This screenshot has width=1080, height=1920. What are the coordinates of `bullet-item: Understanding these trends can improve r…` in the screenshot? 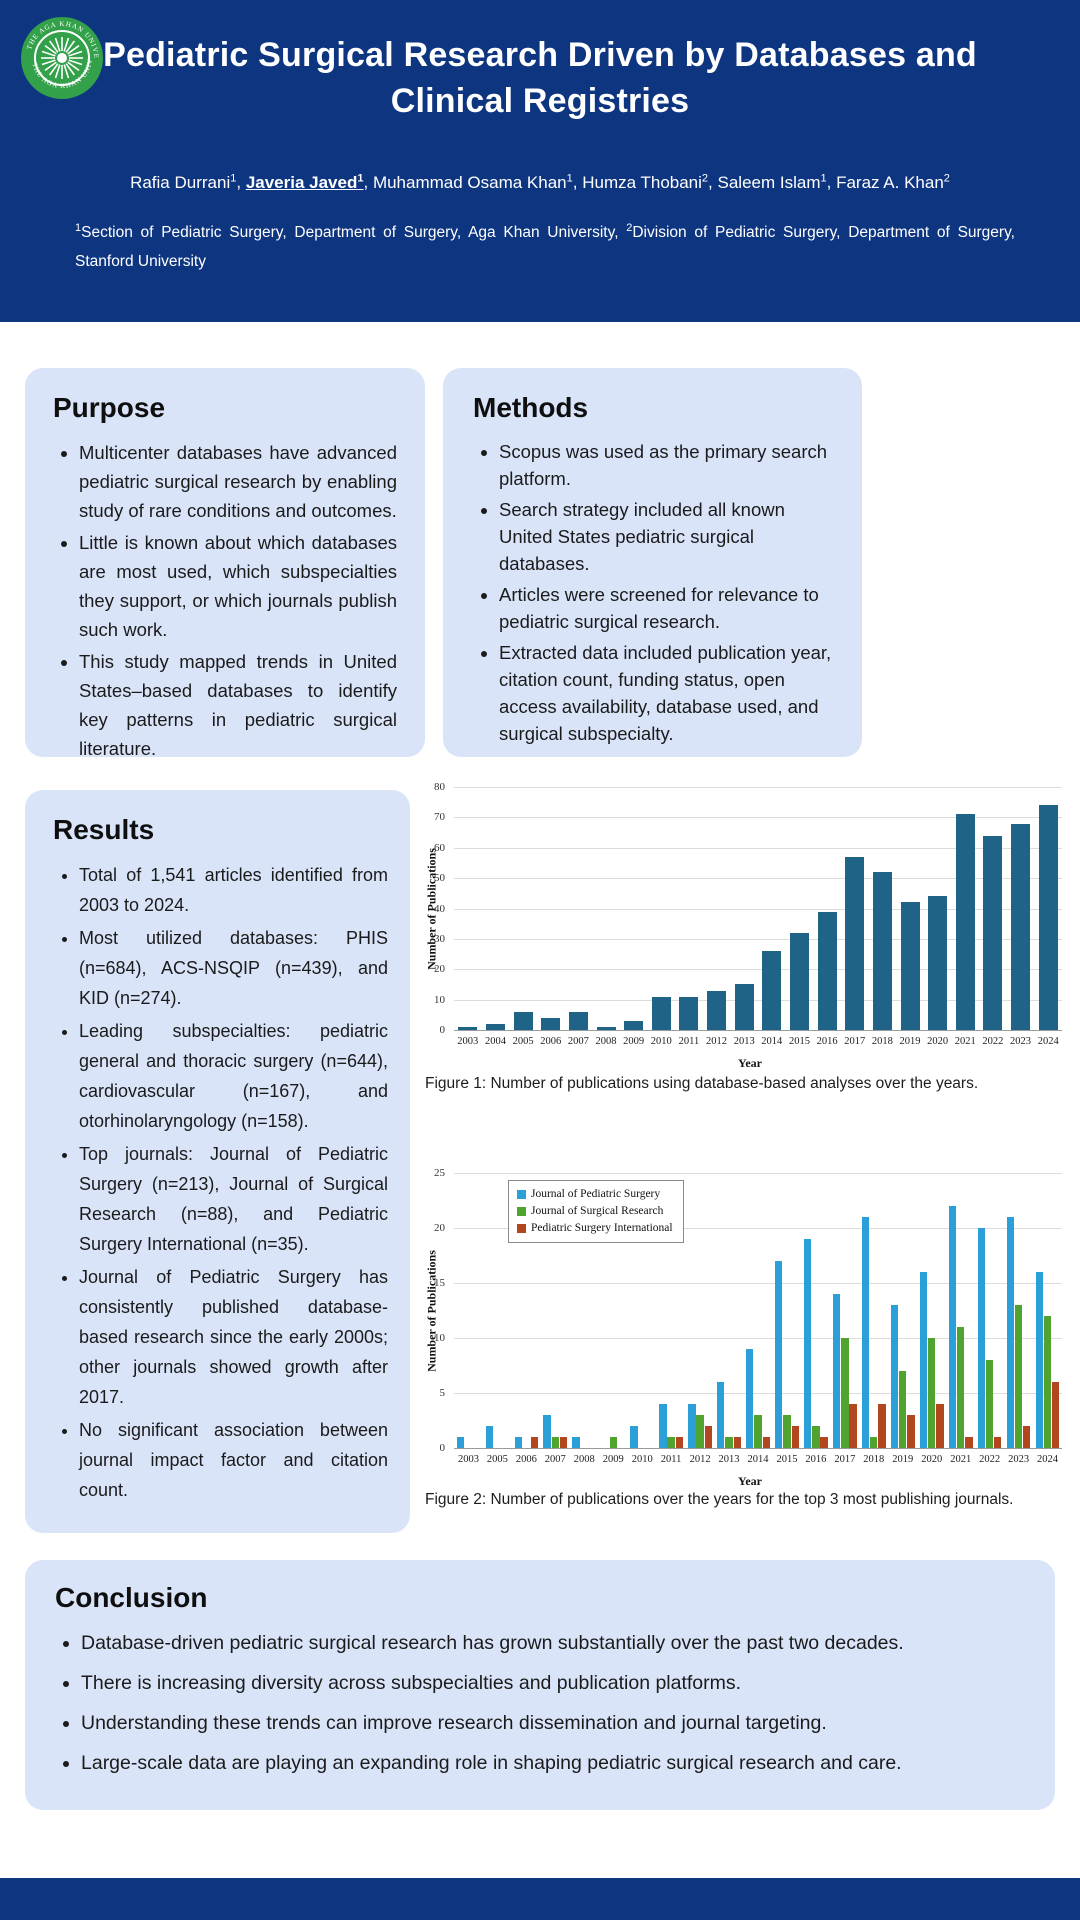 It's located at (553, 1723).